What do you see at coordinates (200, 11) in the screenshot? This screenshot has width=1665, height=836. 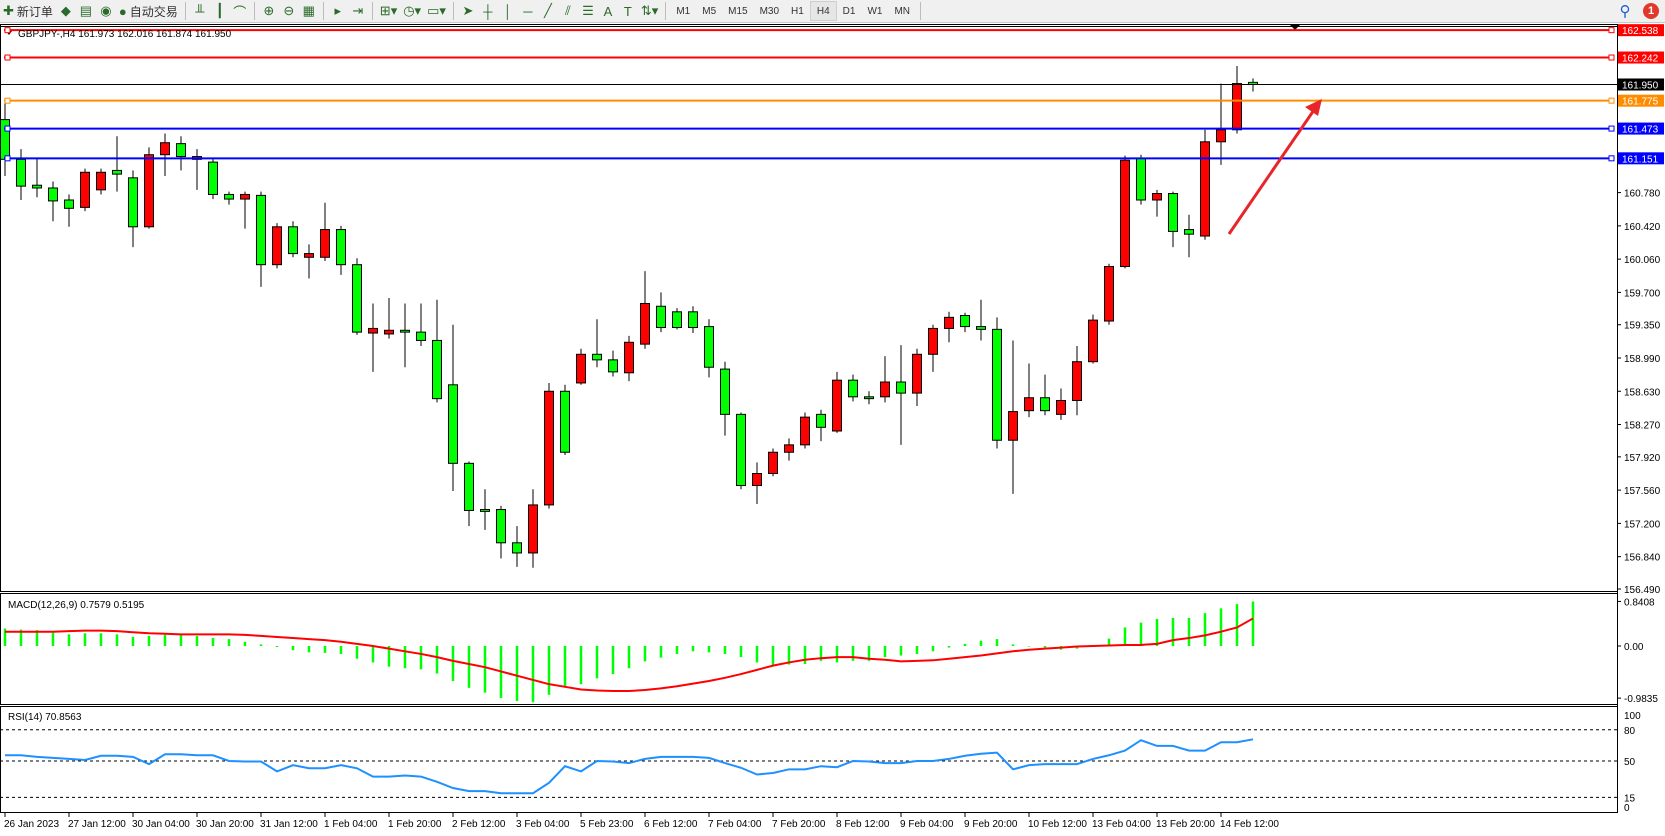 I see `bar-chart-button: ╨` at bounding box center [200, 11].